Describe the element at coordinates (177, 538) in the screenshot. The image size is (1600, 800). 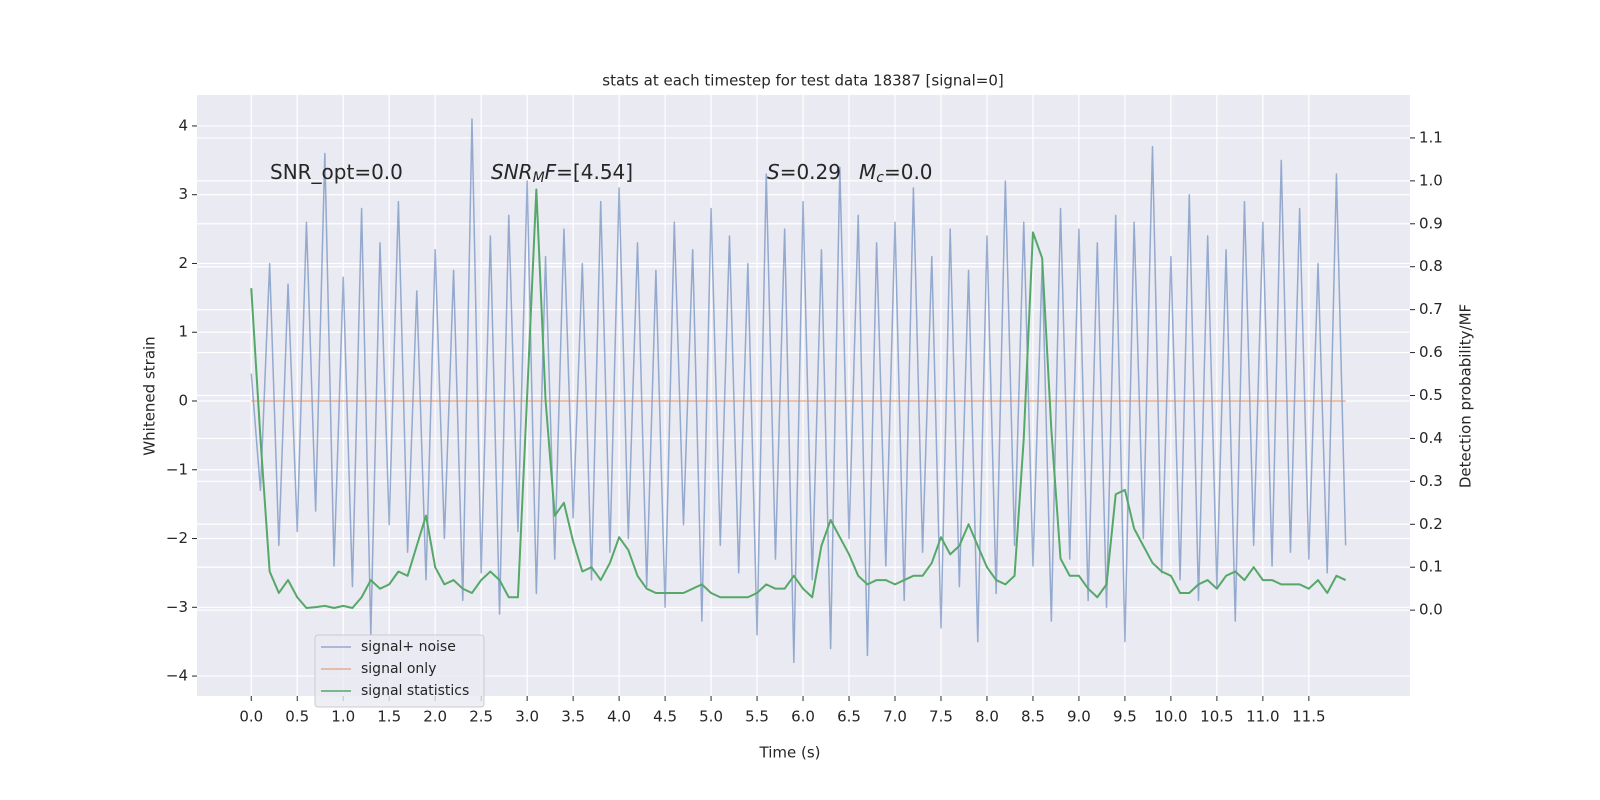
I see `y-tick-label: −2` at that location.